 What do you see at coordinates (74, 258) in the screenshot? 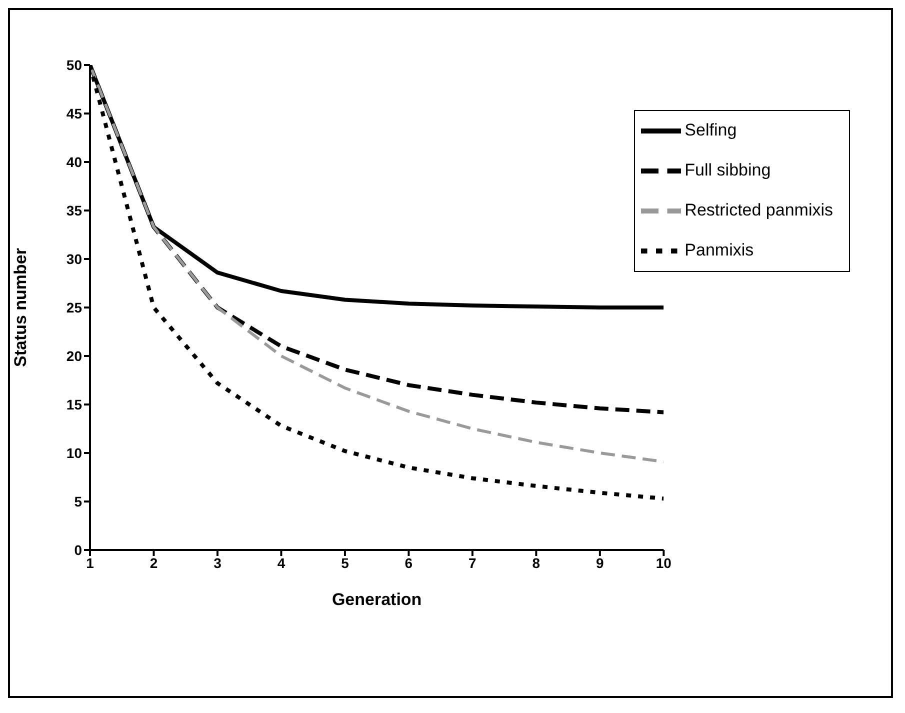
I see `y-tick-label: 30` at bounding box center [74, 258].